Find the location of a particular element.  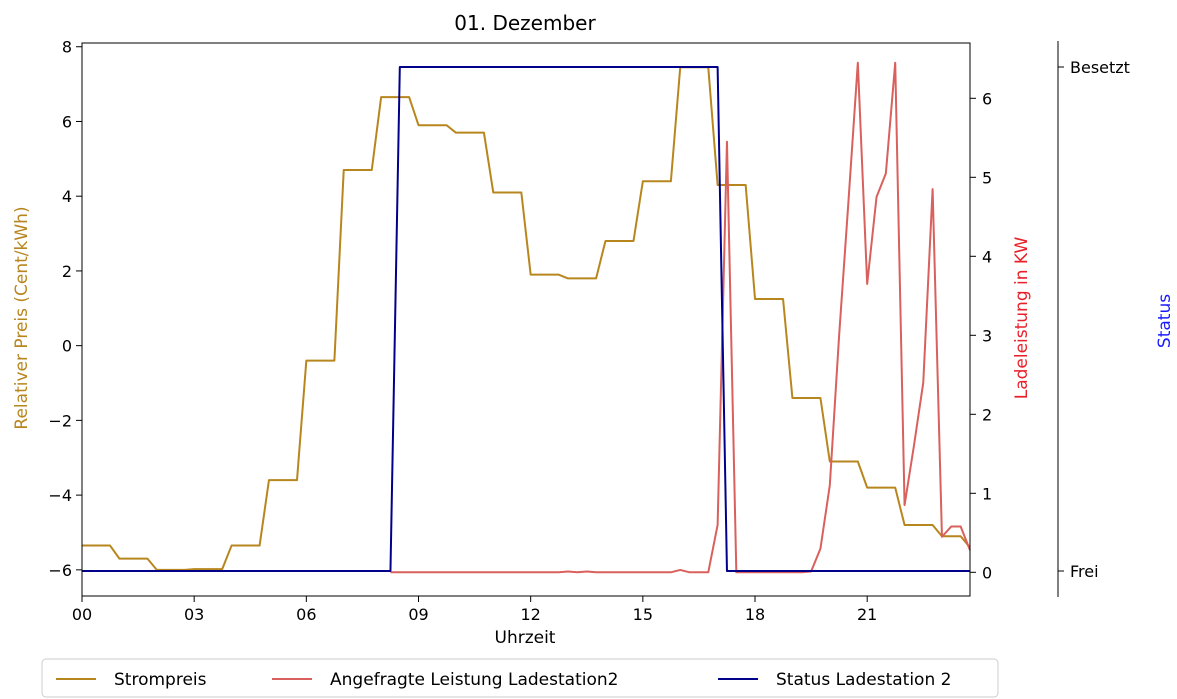

y-axis-status-label: Status is located at coordinates (1165, 321).